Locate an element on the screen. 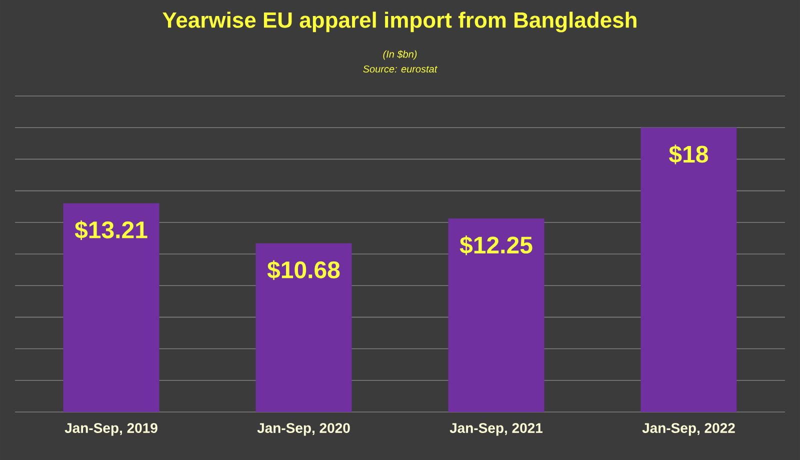 This screenshot has height=460, width=800. data-label: $10.68 is located at coordinates (303, 270).